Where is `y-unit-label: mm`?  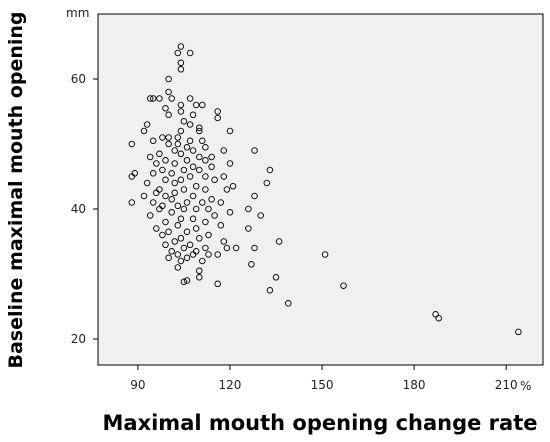
y-unit-label: mm is located at coordinates (77, 13).